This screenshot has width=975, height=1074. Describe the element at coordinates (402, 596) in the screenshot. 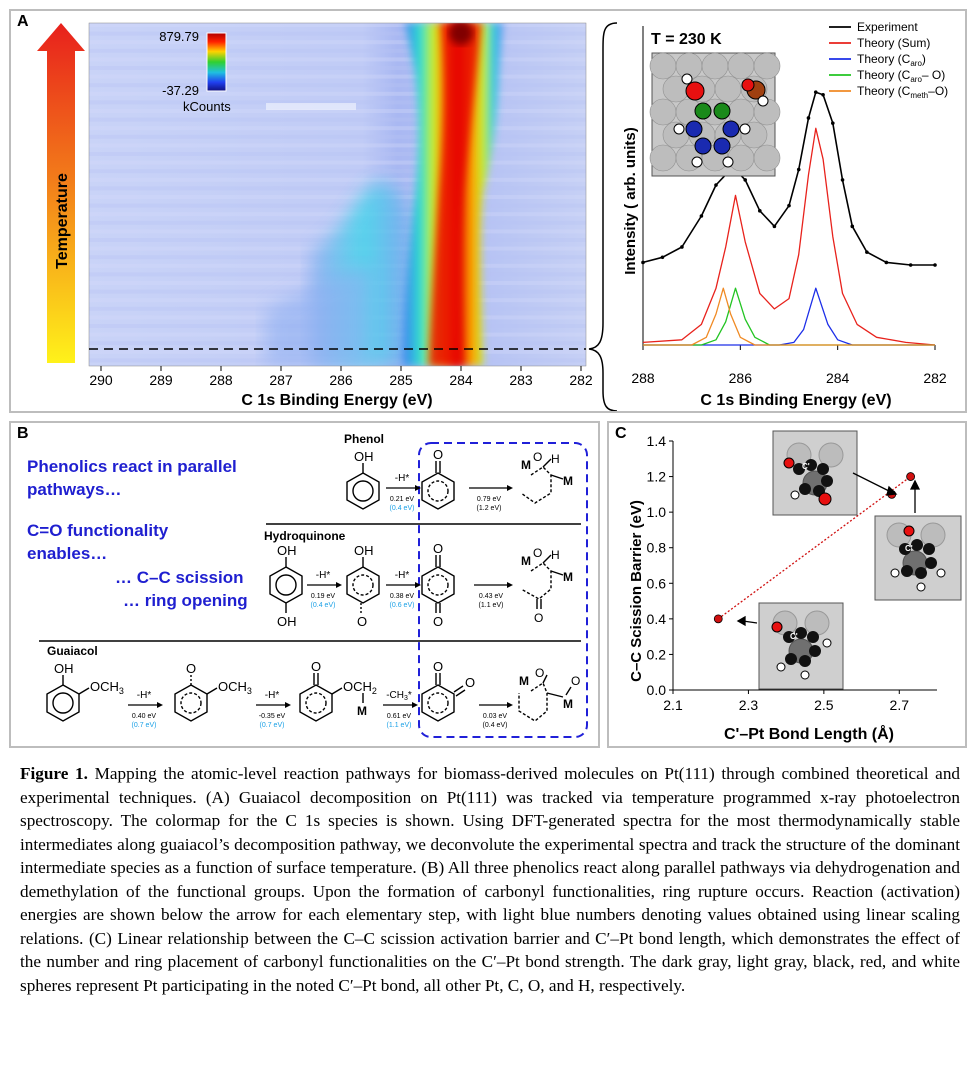

I see `step-hq2-energy: 0.38 eV` at that location.